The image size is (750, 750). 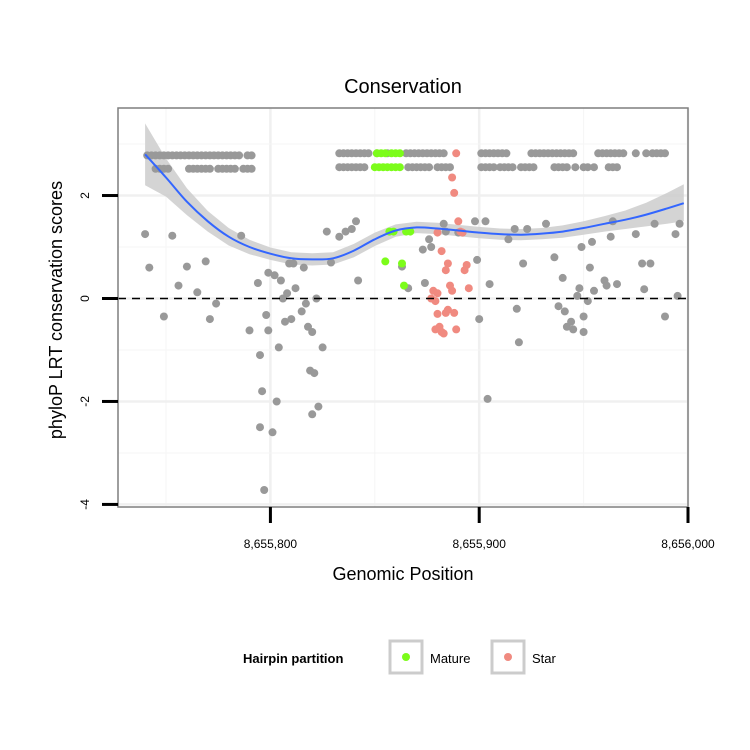 What do you see at coordinates (414, 207) in the screenshot?
I see `smooth-curve` at bounding box center [414, 207].